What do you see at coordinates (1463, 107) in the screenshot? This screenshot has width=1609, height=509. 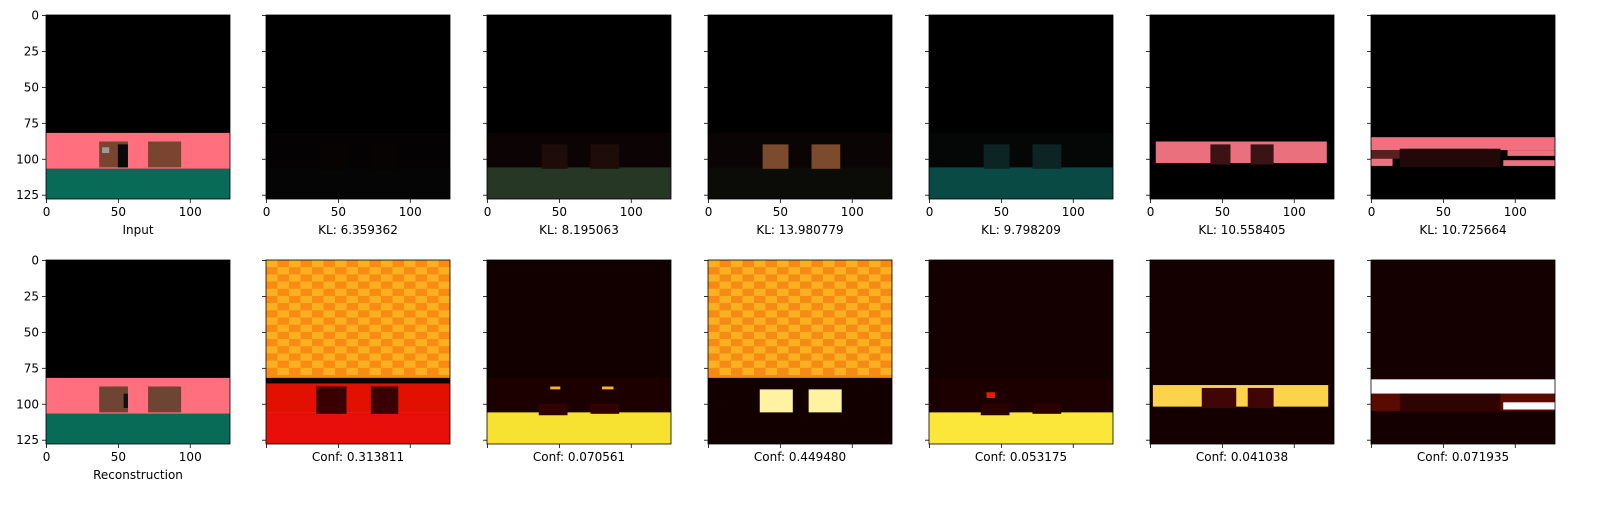 I see `background` at bounding box center [1463, 107].